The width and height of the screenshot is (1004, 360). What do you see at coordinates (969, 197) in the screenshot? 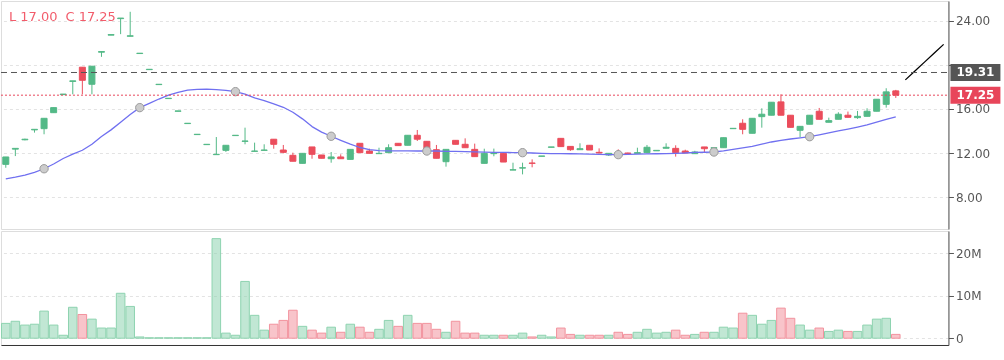
I see `y-tick-label: 8.00` at bounding box center [969, 197].